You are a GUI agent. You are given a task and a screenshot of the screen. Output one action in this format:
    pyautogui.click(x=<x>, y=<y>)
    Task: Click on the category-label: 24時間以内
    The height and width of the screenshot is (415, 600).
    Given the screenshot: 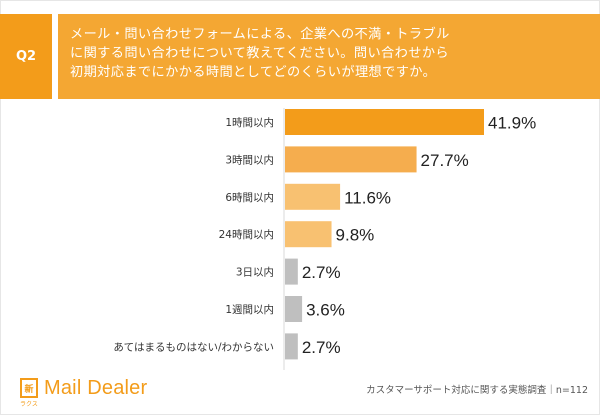 What is the action you would take?
    pyautogui.click(x=246, y=234)
    